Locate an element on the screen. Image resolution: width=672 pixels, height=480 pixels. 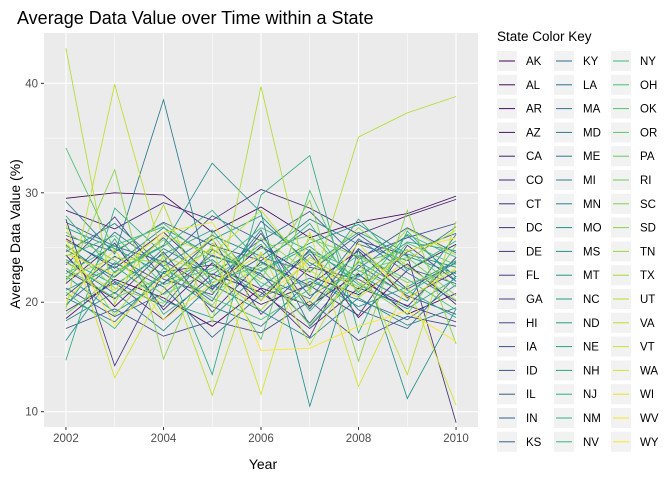
legend-entry-tx: TX is located at coordinates (633, 275).